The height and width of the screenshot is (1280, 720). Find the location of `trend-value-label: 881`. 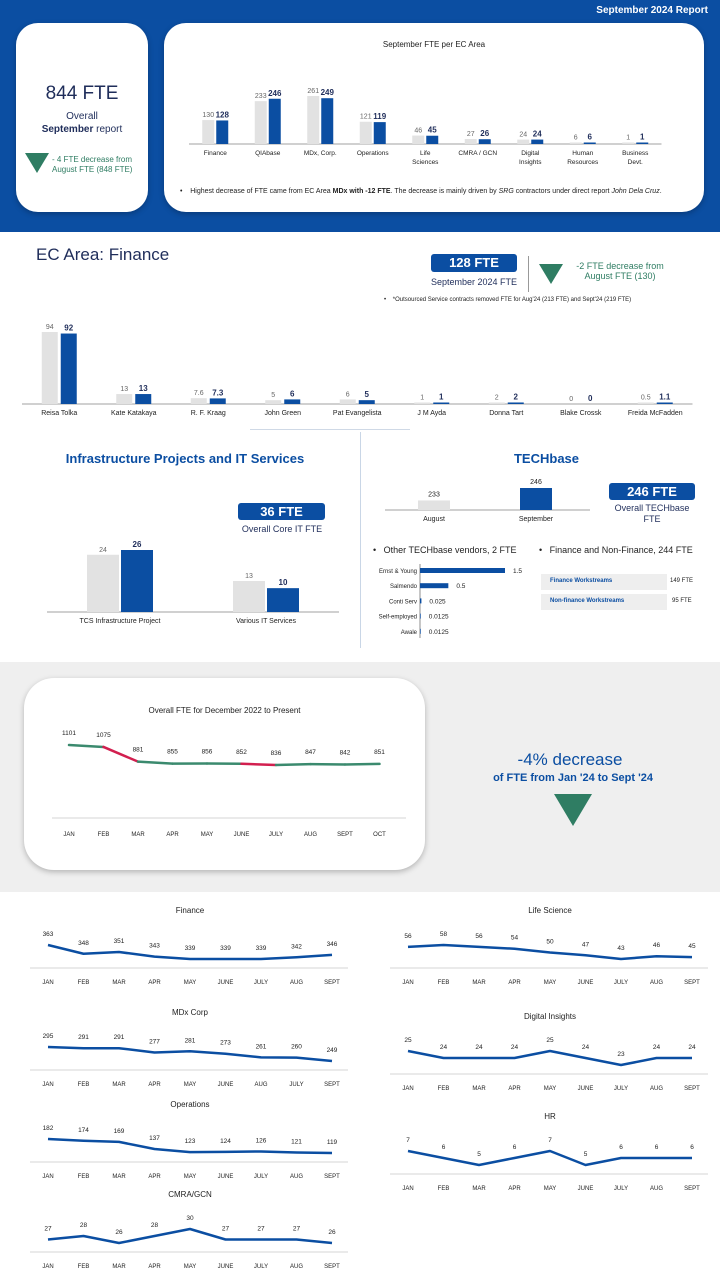

trend-value-label: 881 is located at coordinates (138, 750).